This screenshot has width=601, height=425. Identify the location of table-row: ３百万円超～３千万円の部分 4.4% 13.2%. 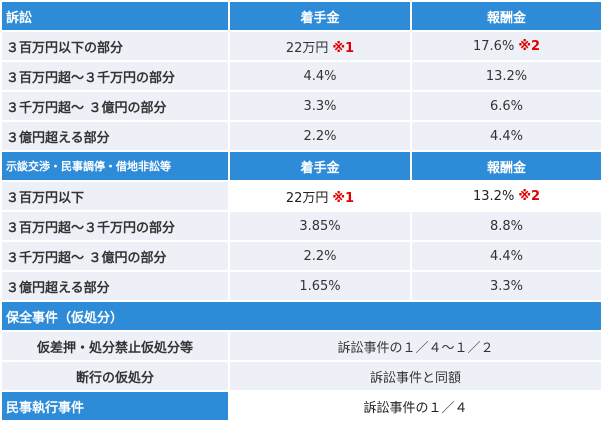
(300, 76).